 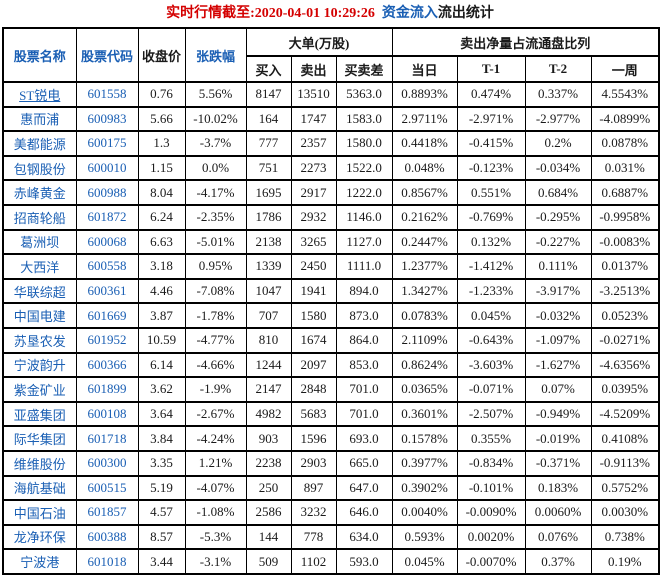 What do you see at coordinates (491, 512) in the screenshot?
I see `t1-pct-cell: -0.0090%` at bounding box center [491, 512].